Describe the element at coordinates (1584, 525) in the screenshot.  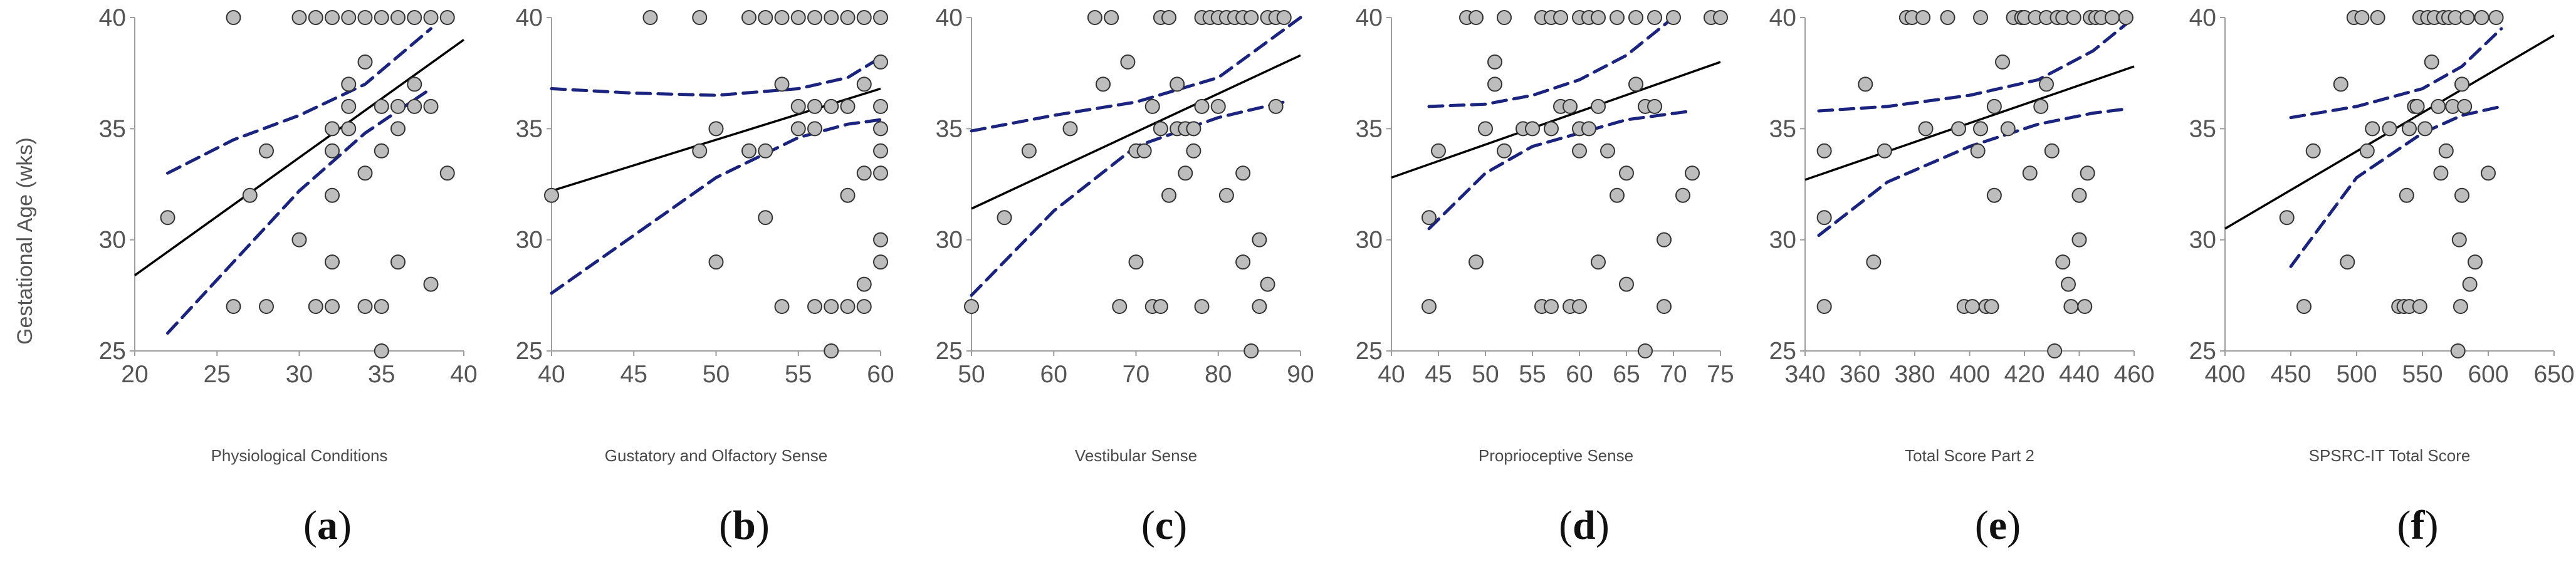
I see `panel-label-d: (d)` at that location.